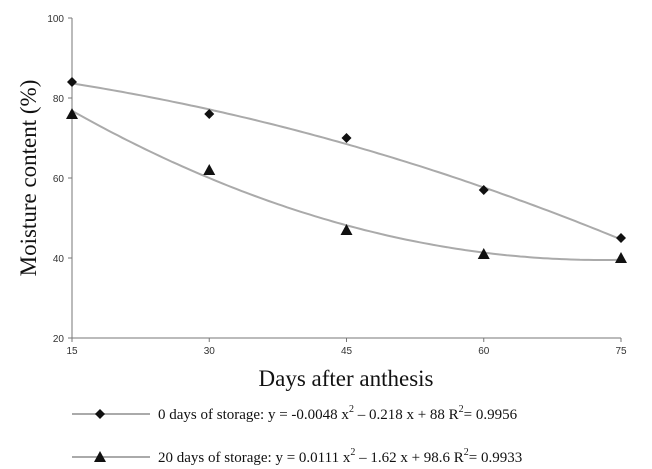 Image resolution: width=652 pixels, height=469 pixels. Describe the element at coordinates (621, 351) in the screenshot. I see `x-tick-label: 75` at that location.